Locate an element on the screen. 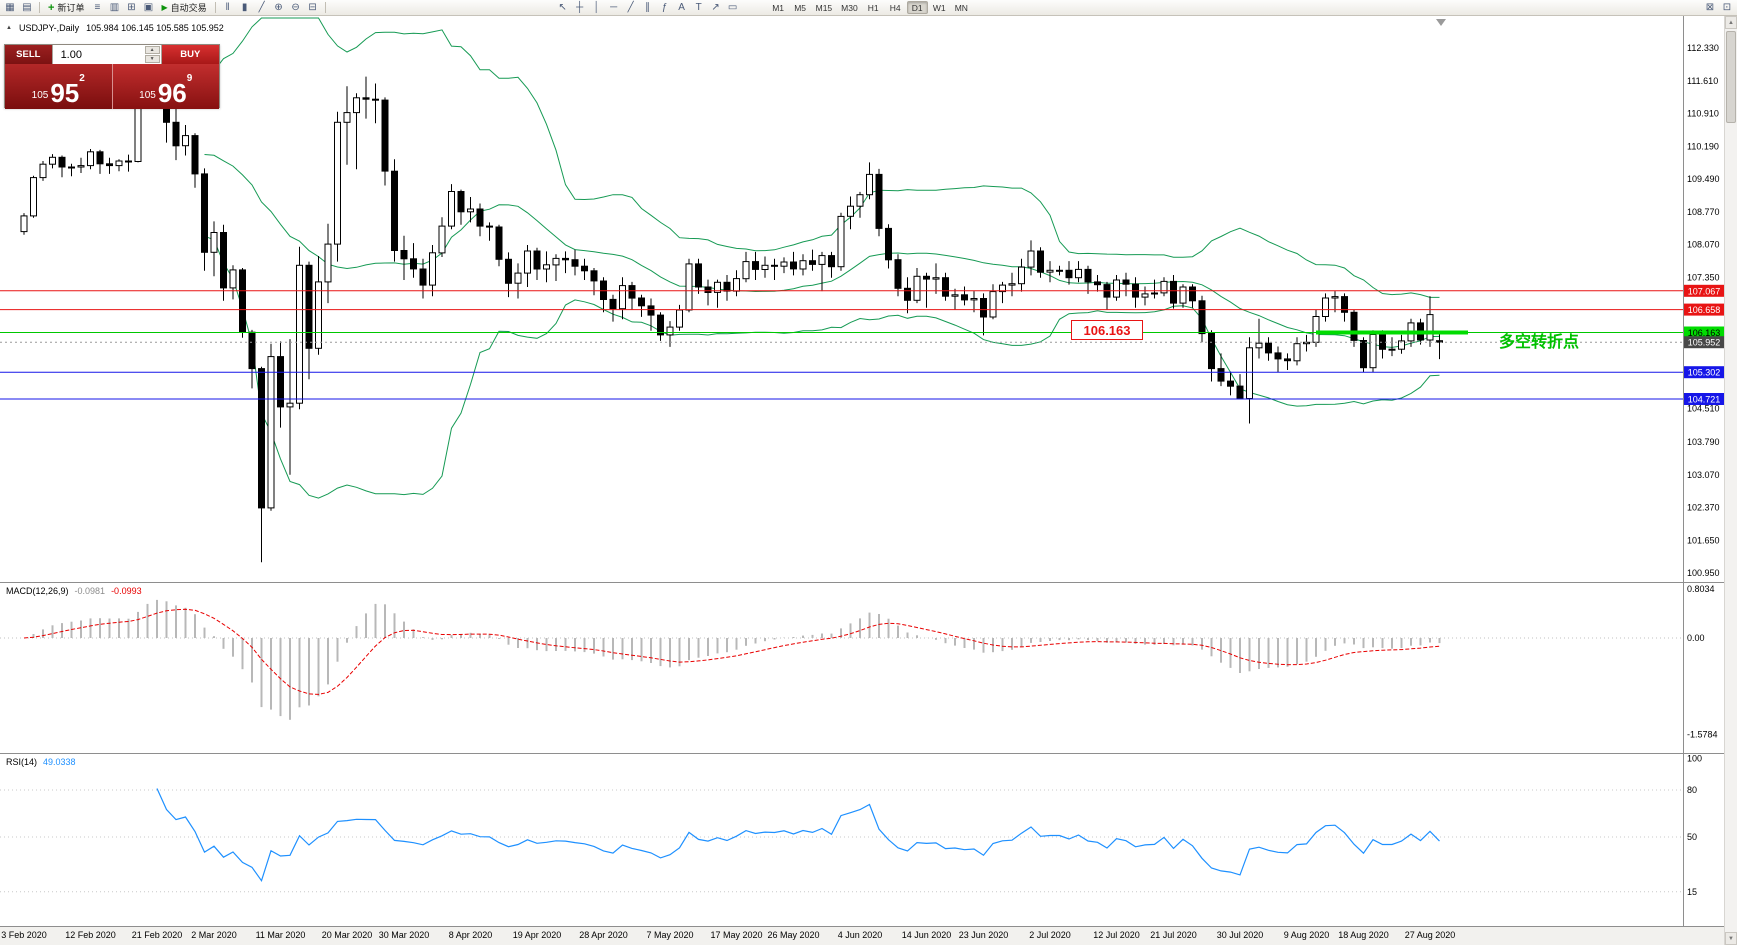 The height and width of the screenshot is (945, 1737). right-icon-group: ⊠ ⊡ is located at coordinates (1718, 7).